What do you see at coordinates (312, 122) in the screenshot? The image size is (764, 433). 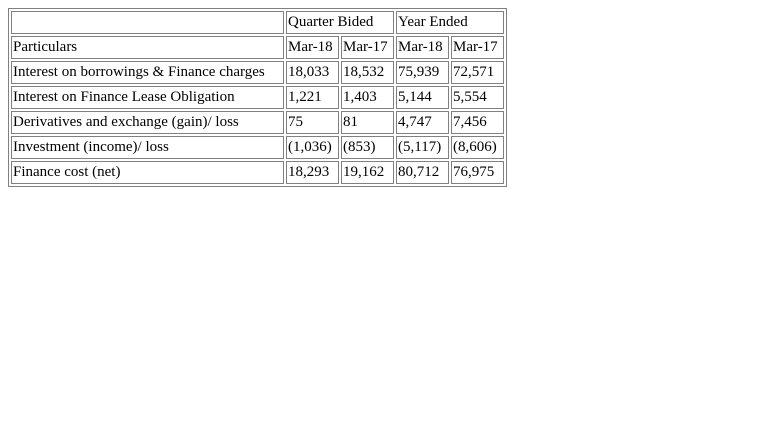 I see `table-cell: 75` at bounding box center [312, 122].